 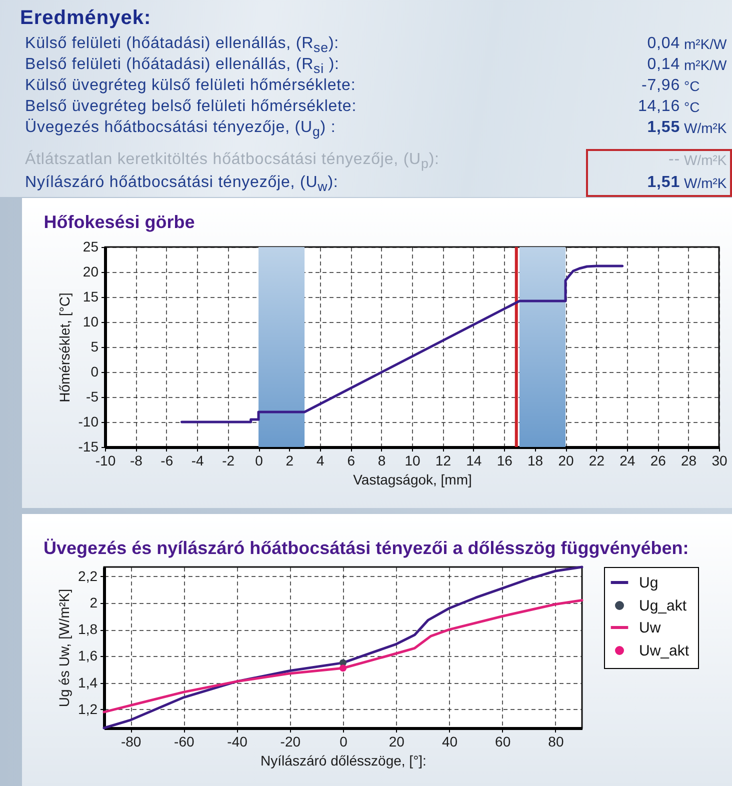 What do you see at coordinates (119, 222) in the screenshot?
I see `chart-title: Hőfokesési görbe` at bounding box center [119, 222].